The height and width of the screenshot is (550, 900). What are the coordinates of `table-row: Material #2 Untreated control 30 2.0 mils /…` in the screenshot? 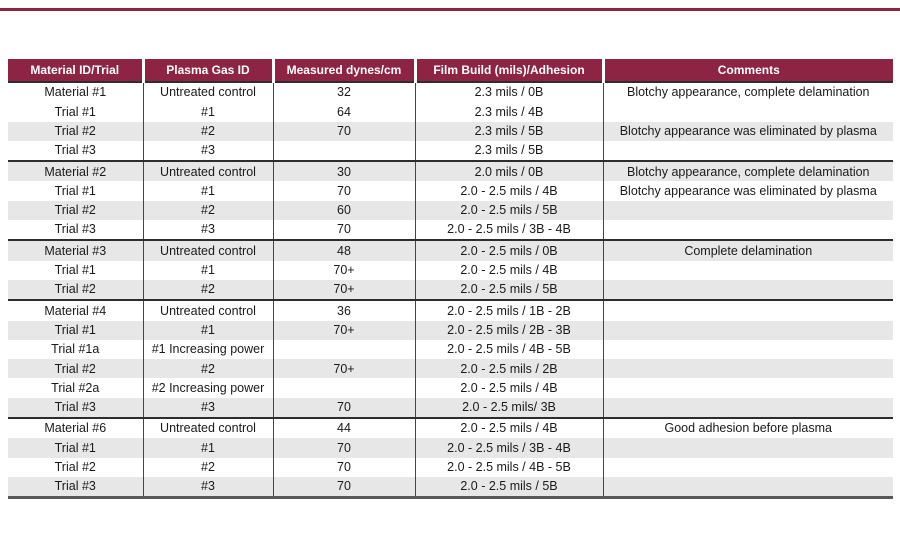 It's located at (450, 171).